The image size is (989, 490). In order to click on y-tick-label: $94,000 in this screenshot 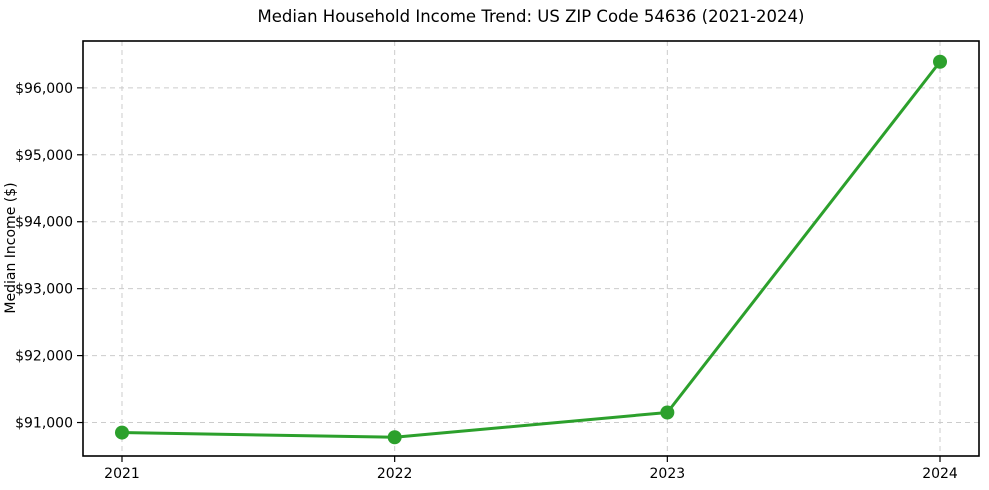, I will do `click(44, 223)`.